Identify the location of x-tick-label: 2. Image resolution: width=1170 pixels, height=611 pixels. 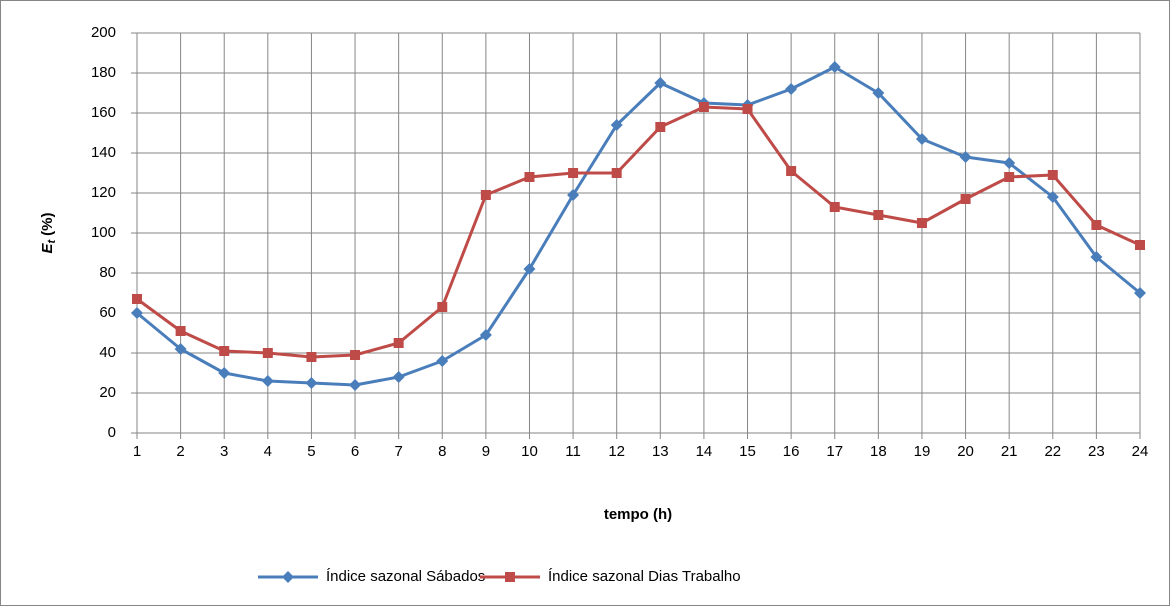
(180, 451).